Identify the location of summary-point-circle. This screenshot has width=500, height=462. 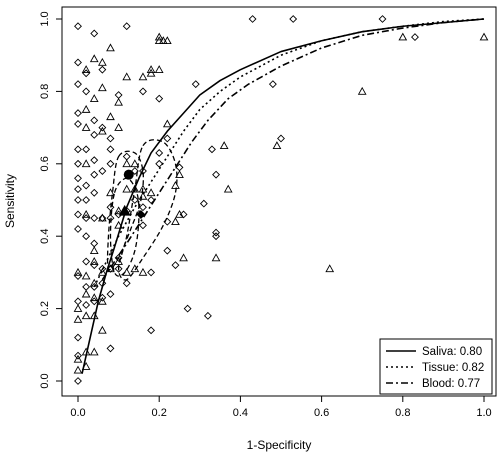
(128, 174).